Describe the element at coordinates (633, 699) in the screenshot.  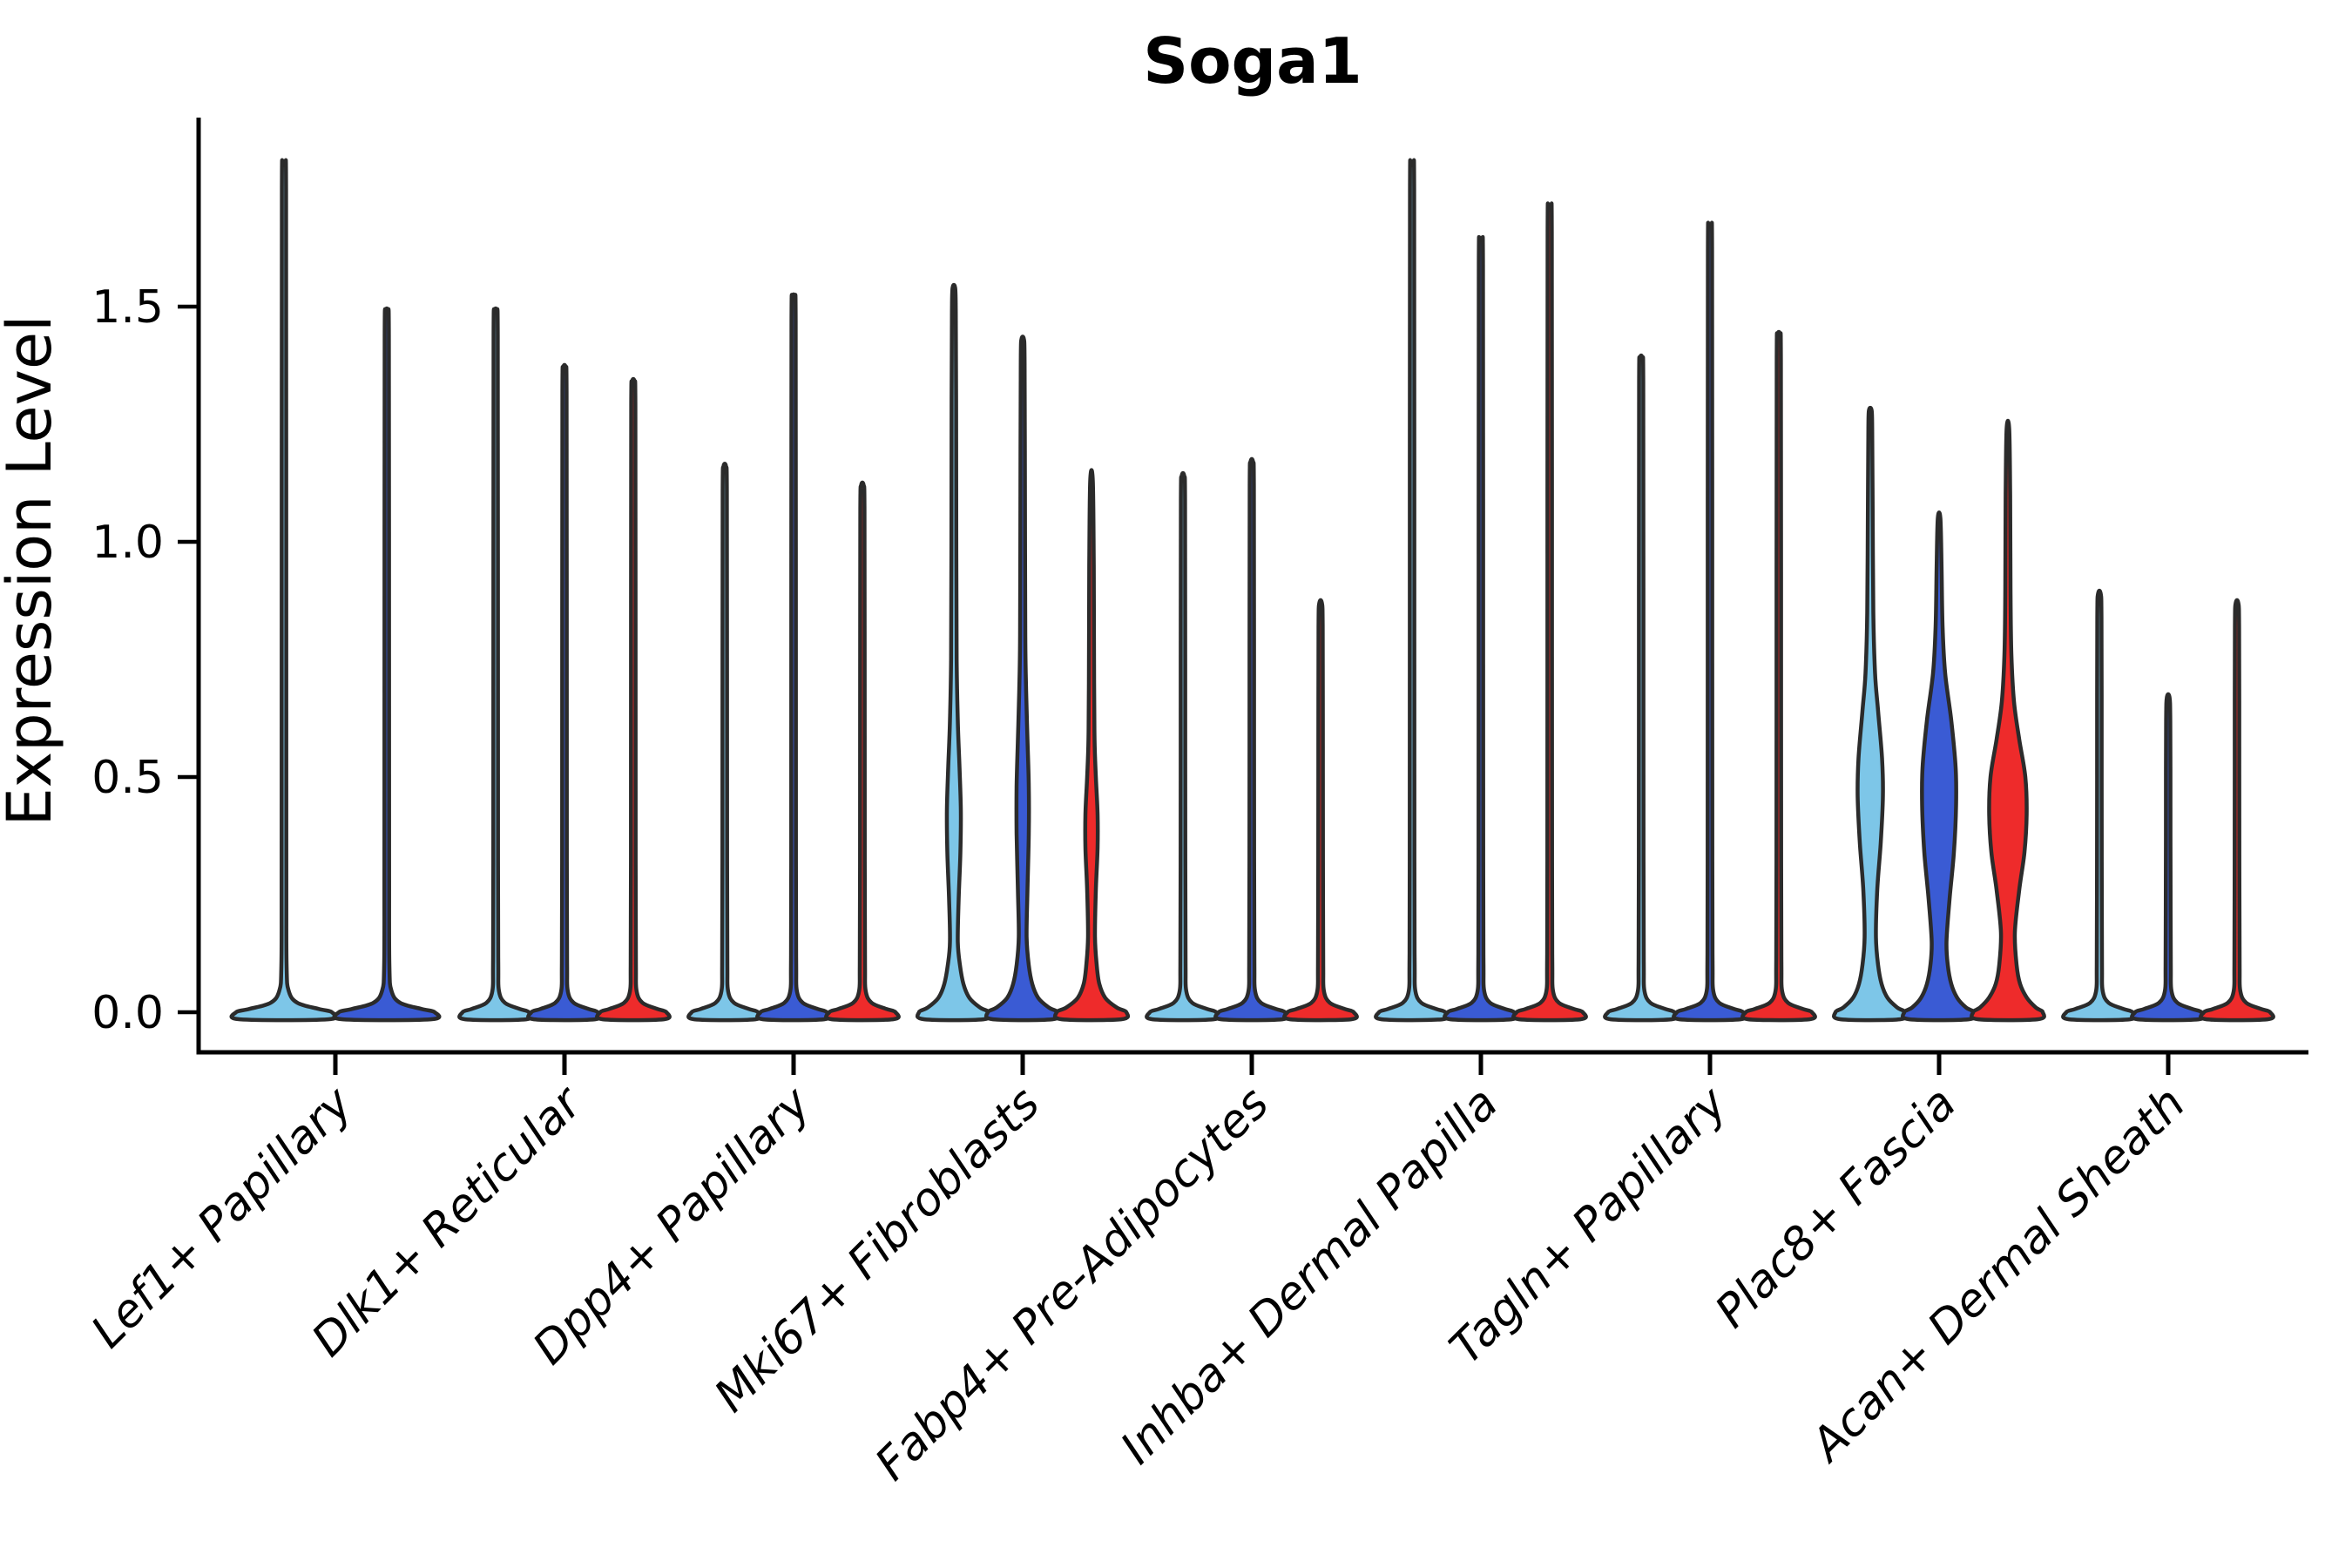
I see `violin-dlk1-split3` at that location.